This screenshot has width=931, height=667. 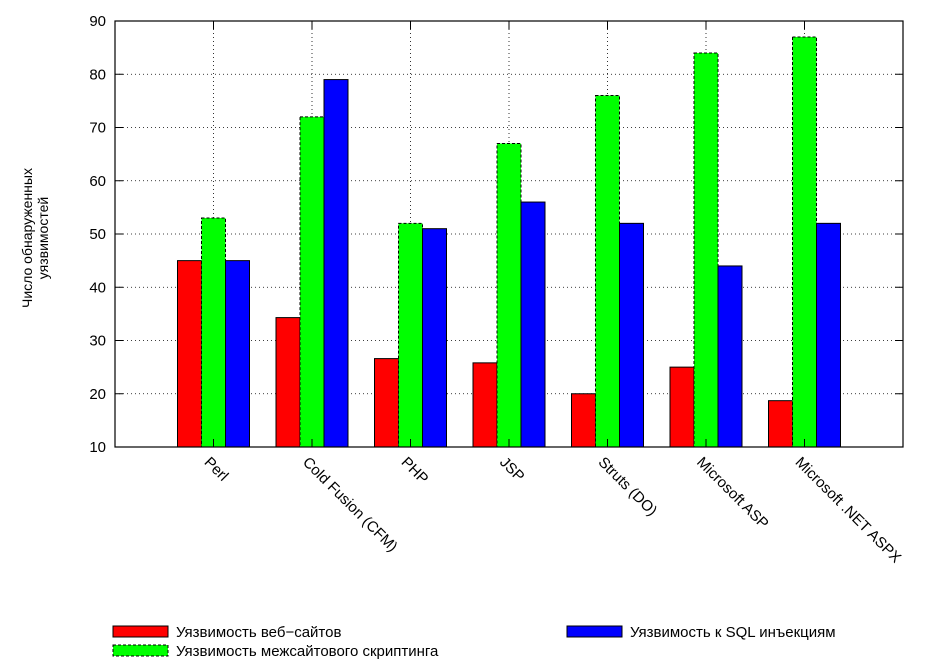 What do you see at coordinates (216, 469) in the screenshot?
I see `x-tick-label: Perl` at bounding box center [216, 469].